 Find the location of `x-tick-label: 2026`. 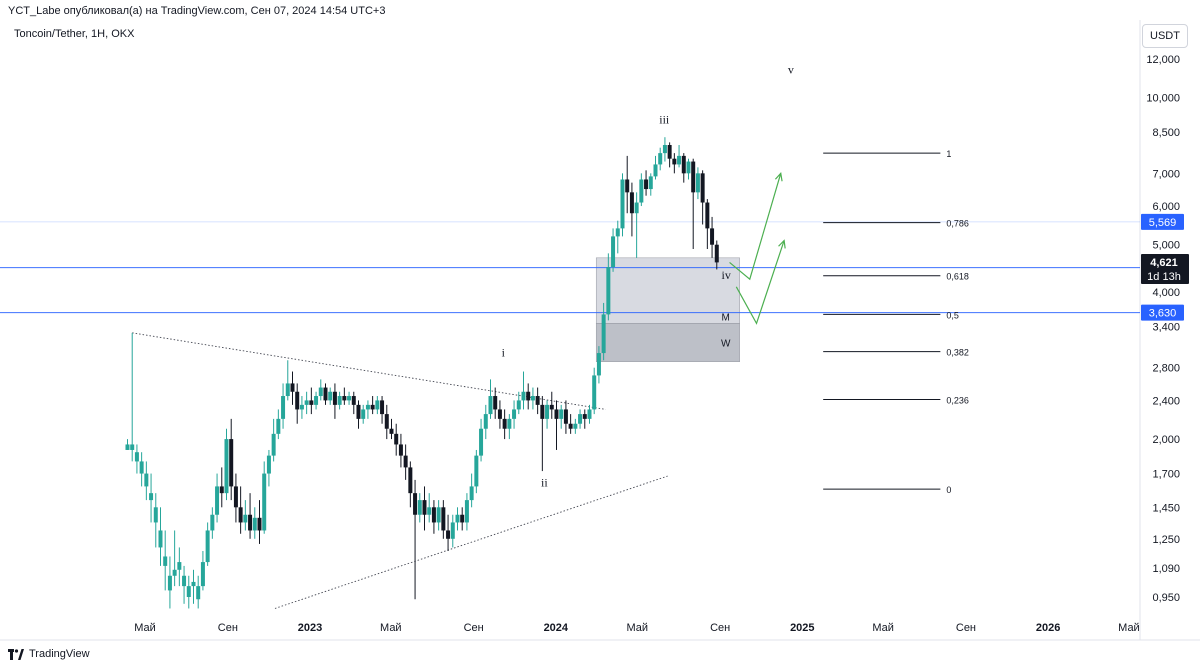

x-tick-label: 2026 is located at coordinates (1048, 628).